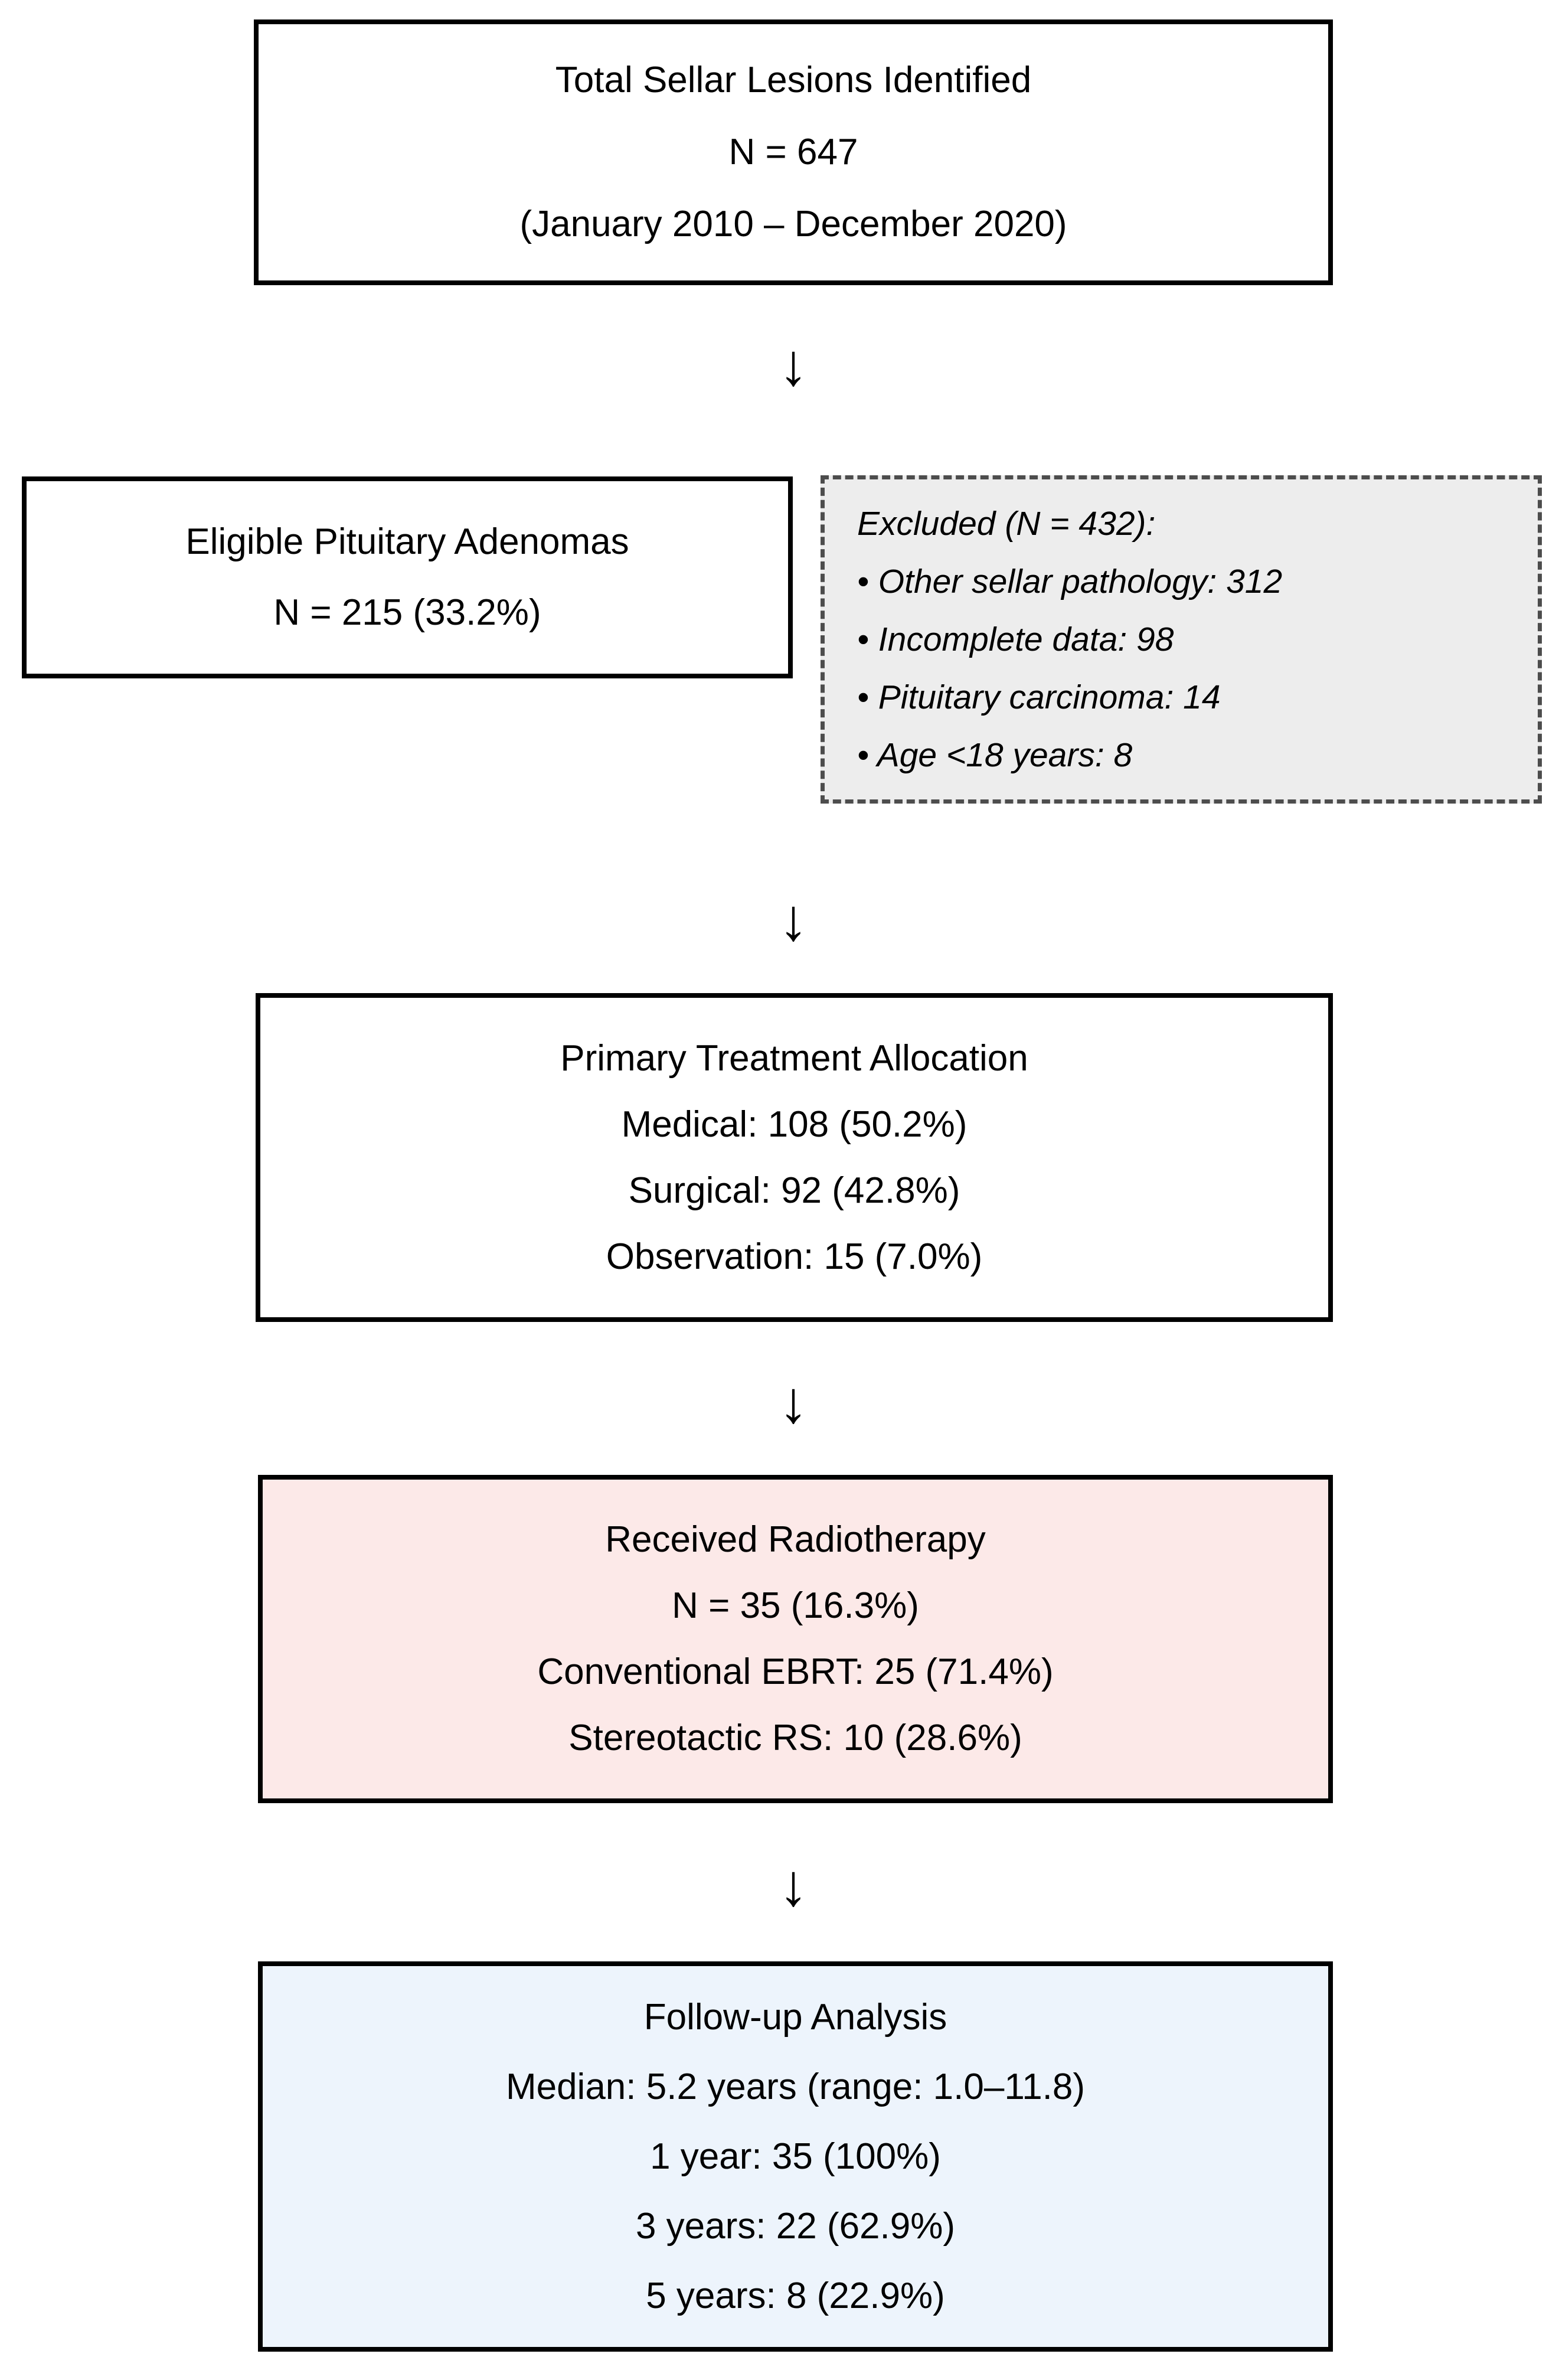  What do you see at coordinates (794, 1058) in the screenshot?
I see `treatment-title: Primary Treatment Allocation` at bounding box center [794, 1058].